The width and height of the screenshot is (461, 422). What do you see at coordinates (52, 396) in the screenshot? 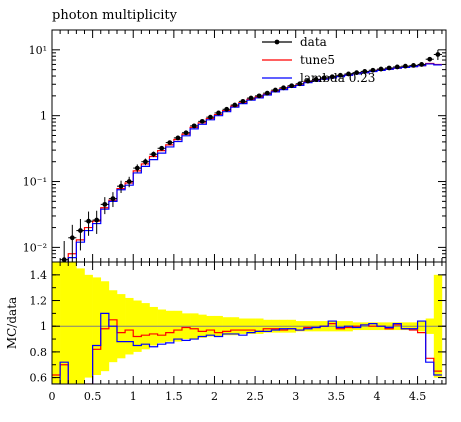
I see `x-tick-label: 0` at bounding box center [52, 396].